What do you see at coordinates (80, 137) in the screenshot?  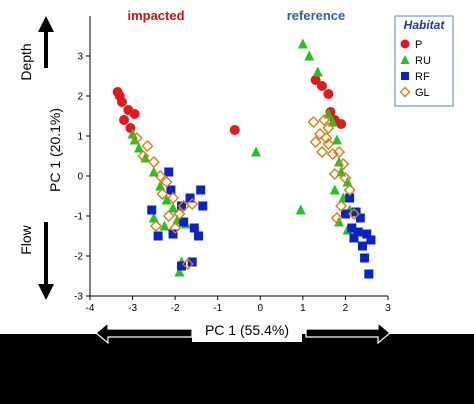 I see `y-tick-label: 1` at bounding box center [80, 137].